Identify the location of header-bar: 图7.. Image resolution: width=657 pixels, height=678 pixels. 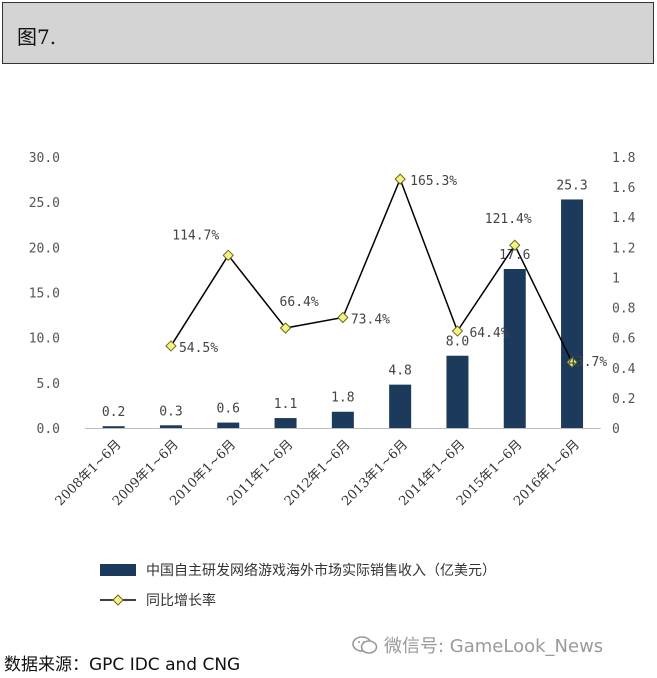
(328, 33).